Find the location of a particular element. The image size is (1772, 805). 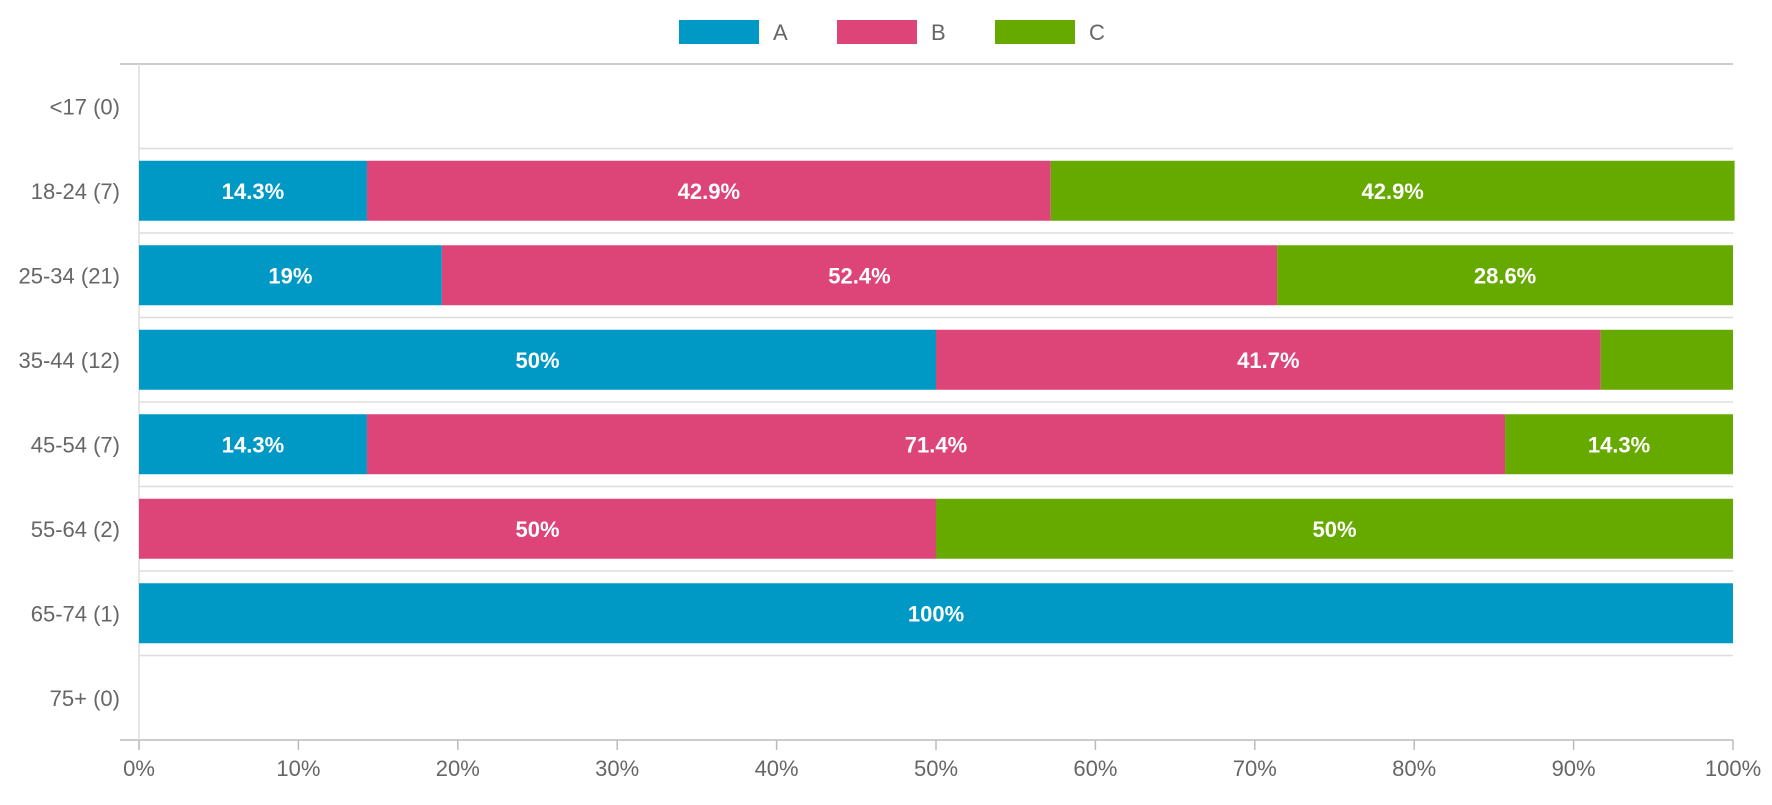

x-tick-label: 70% is located at coordinates (1255, 768).